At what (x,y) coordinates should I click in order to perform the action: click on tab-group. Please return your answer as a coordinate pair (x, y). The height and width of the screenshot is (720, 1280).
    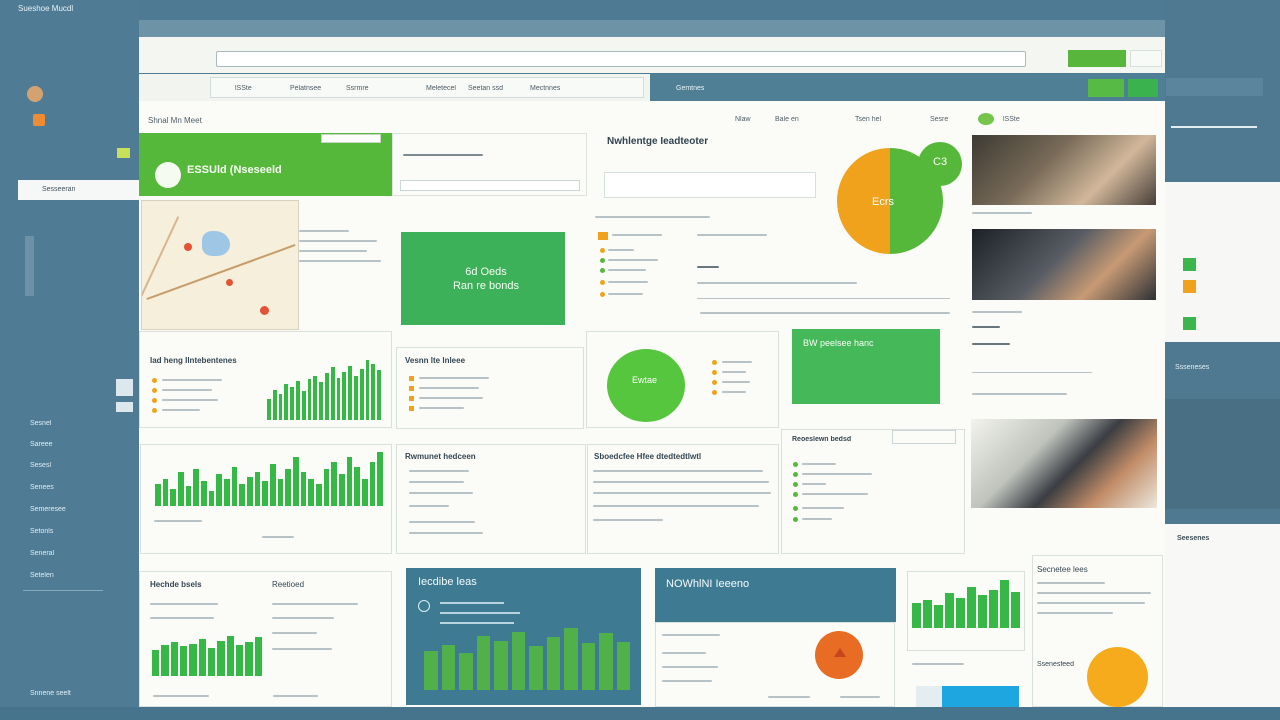
    Looking at the image, I should click on (427, 87).